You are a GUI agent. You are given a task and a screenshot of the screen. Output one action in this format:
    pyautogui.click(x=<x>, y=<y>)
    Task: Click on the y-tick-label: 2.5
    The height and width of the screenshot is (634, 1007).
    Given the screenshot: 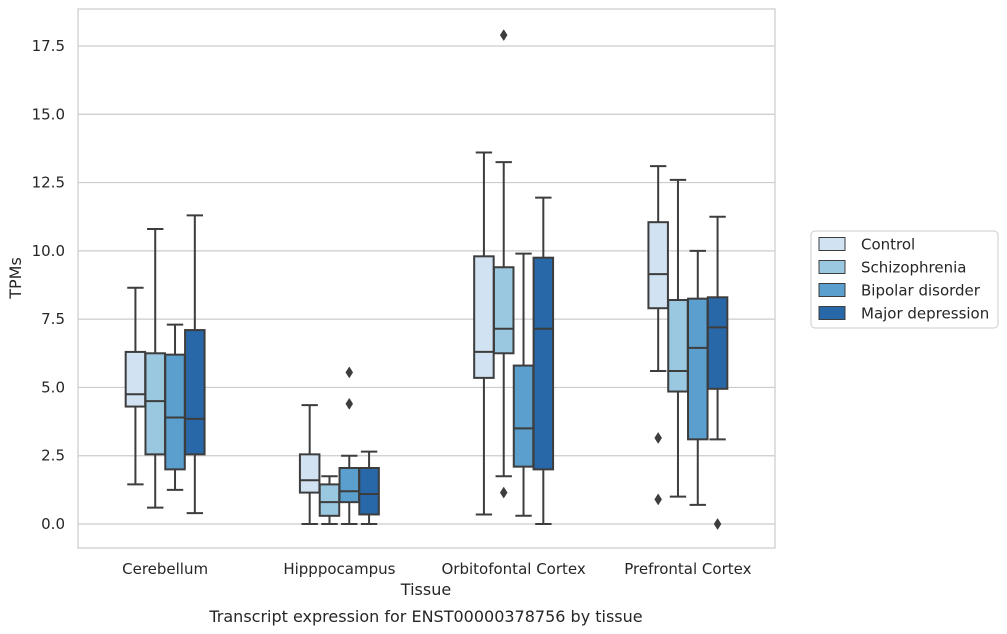 What is the action you would take?
    pyautogui.click(x=53, y=456)
    